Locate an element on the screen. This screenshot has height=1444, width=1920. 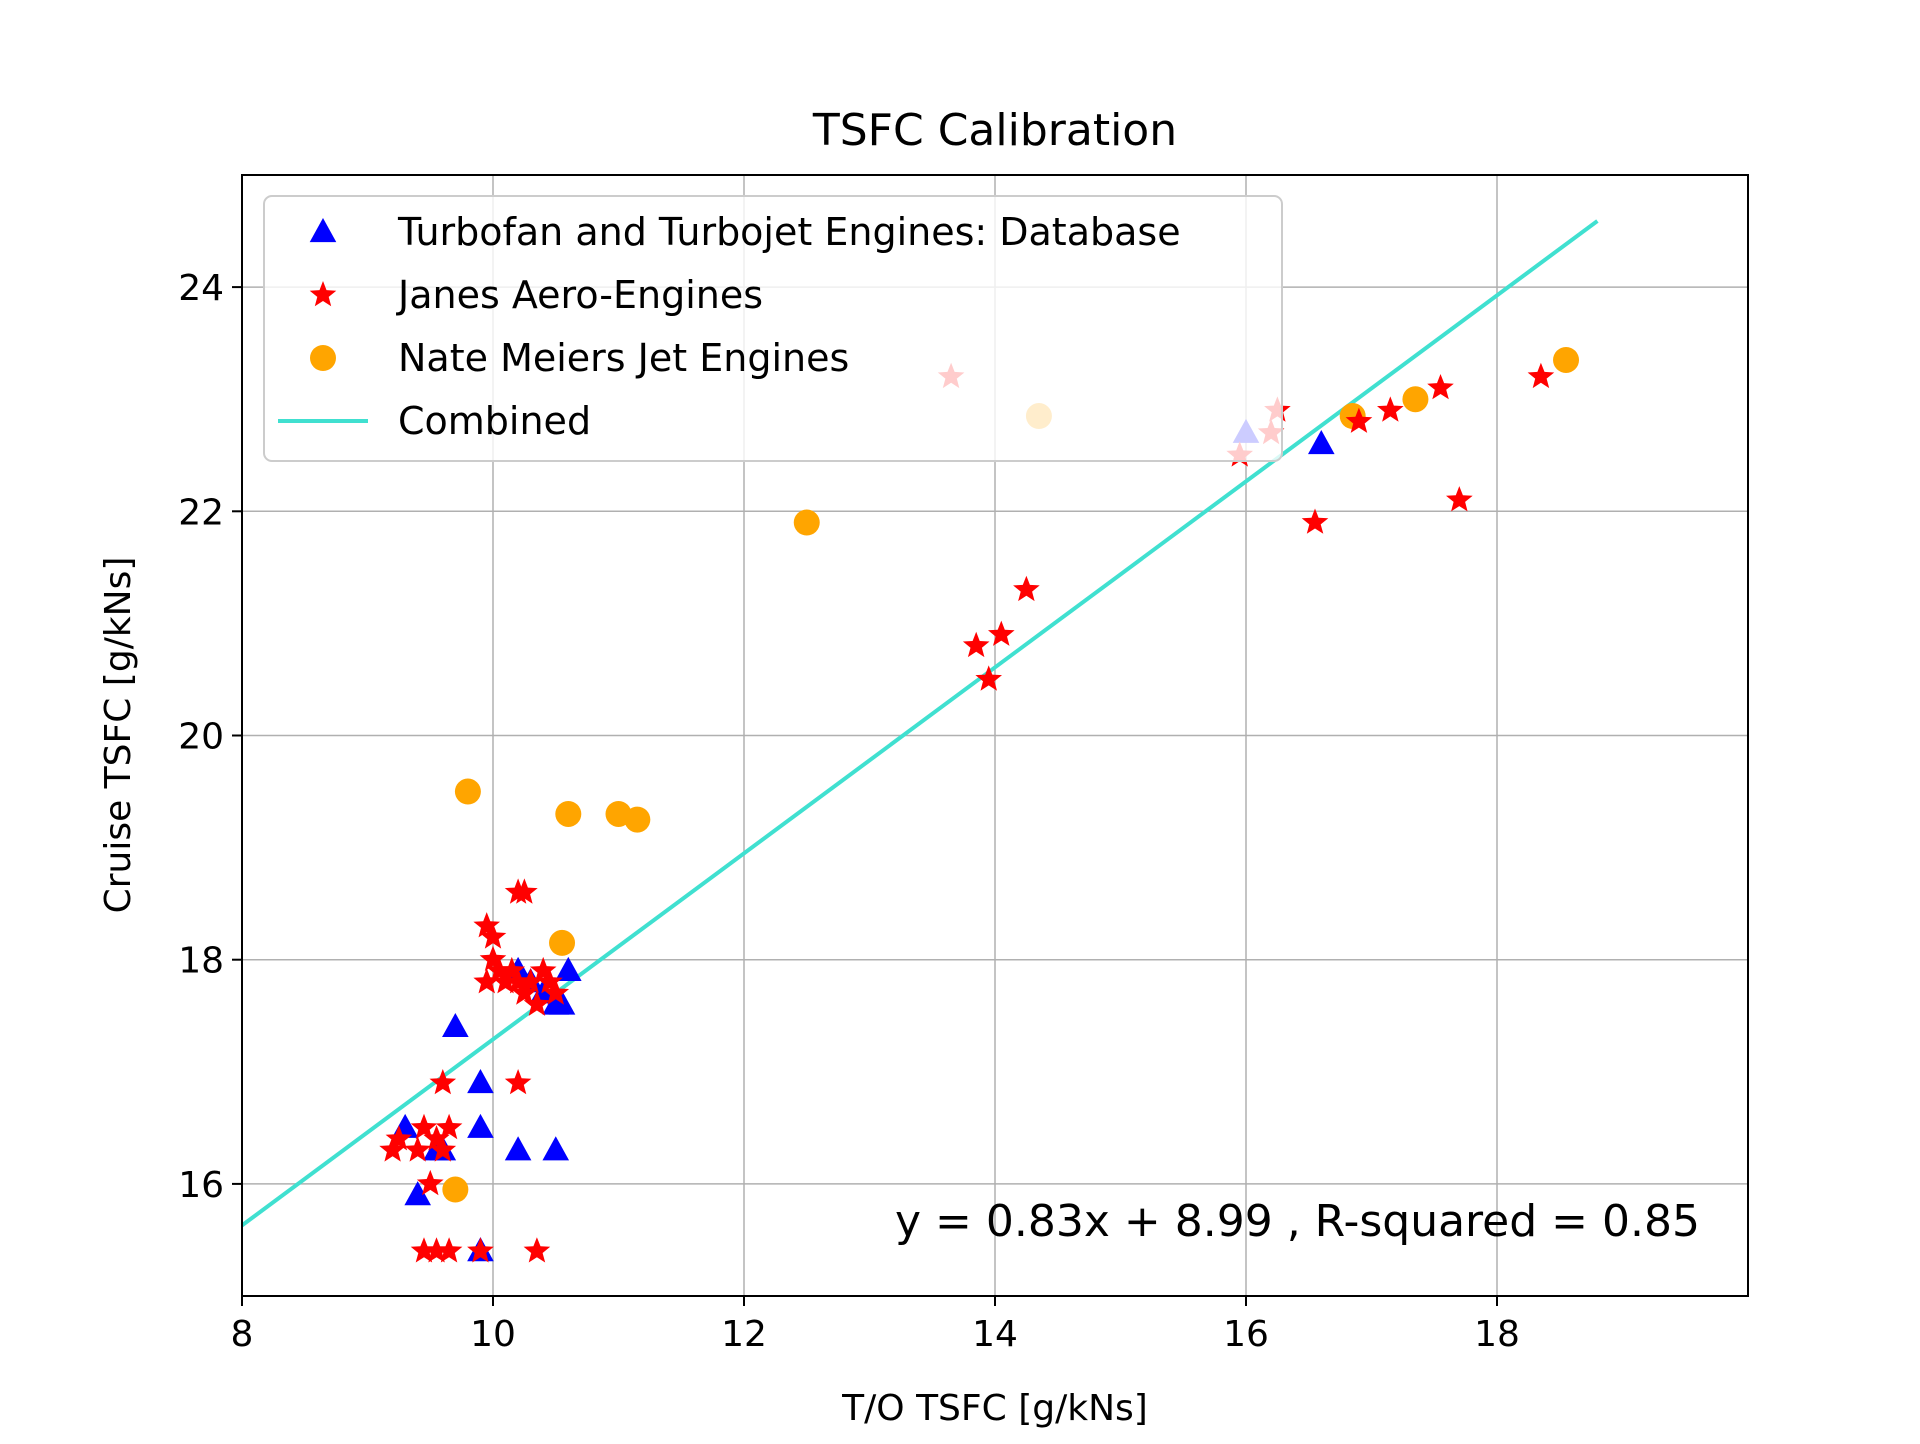
regression-annotation: y = 0.83x + 8.99 , R-squared = 0.85 is located at coordinates (1297, 1221).